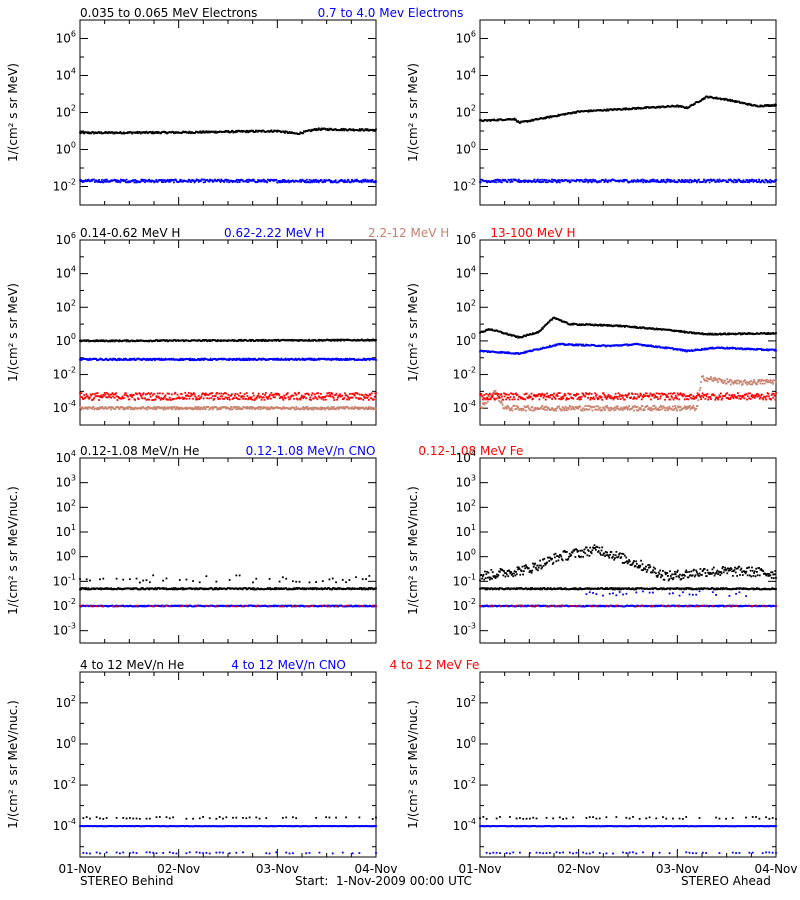  I want to click on y-tick-label: 10⁶, so click(466, 239).